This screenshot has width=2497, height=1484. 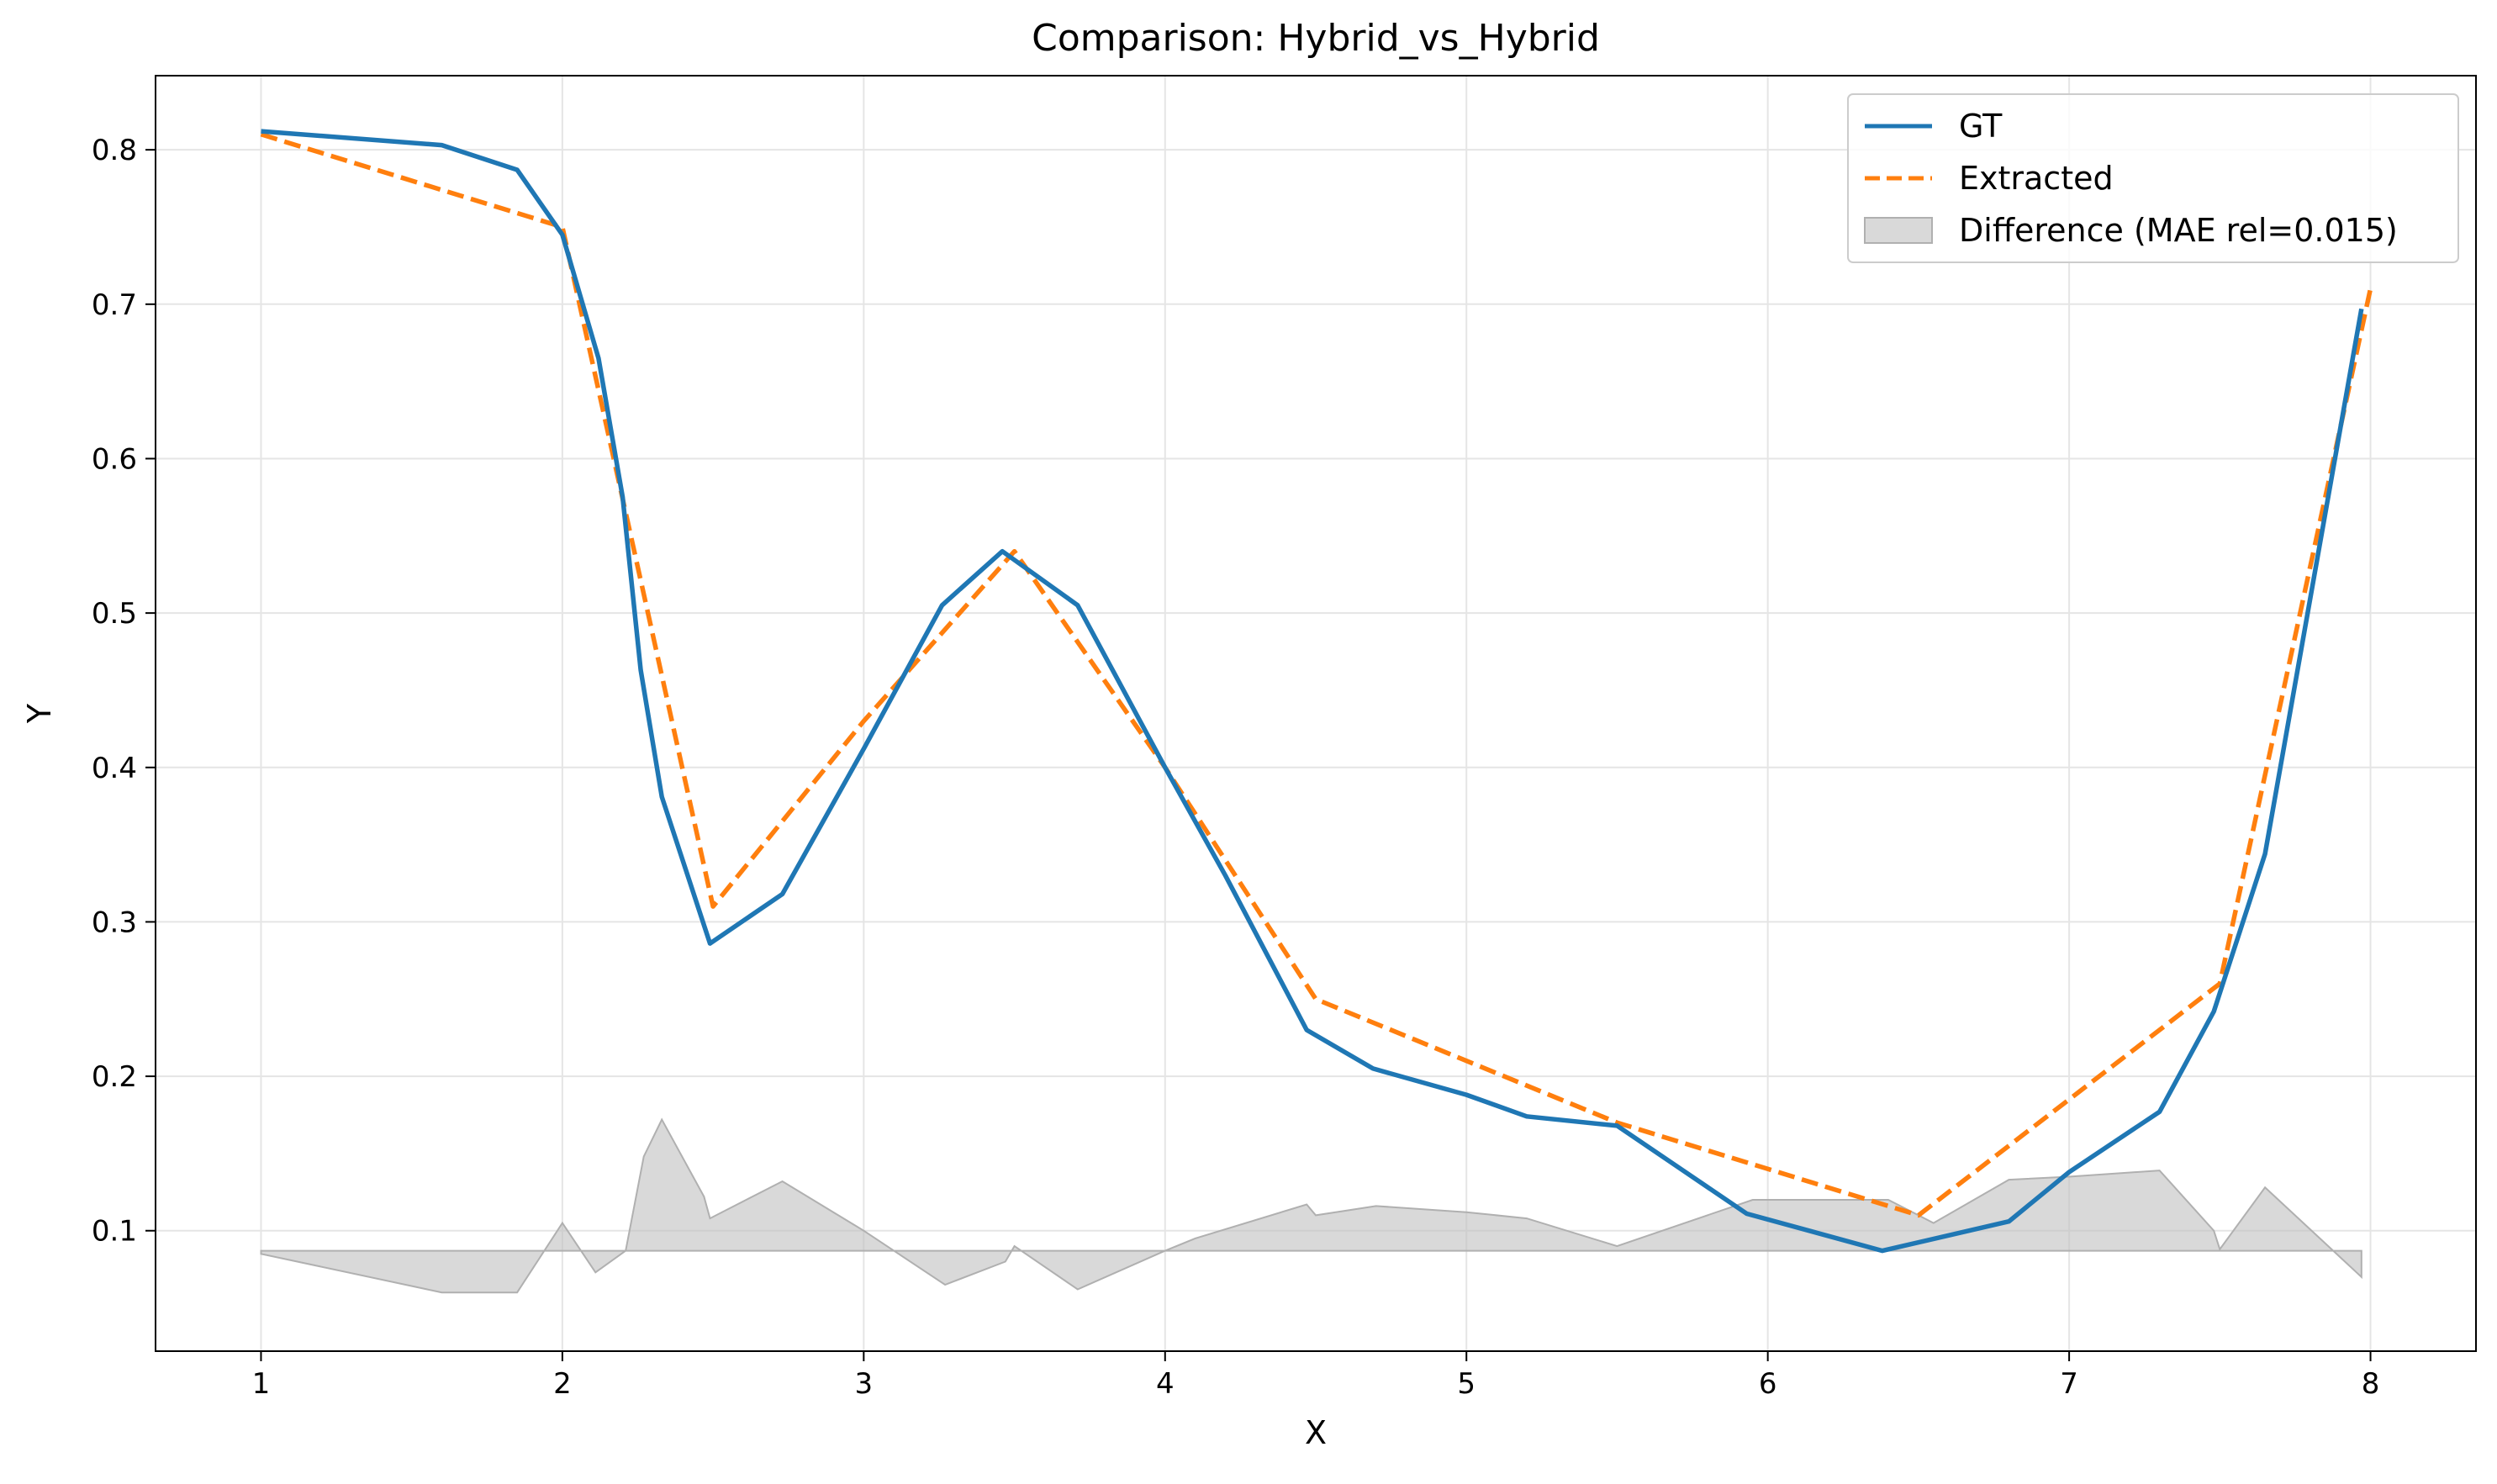 I want to click on difference-area, so click(x=1311, y=1205).